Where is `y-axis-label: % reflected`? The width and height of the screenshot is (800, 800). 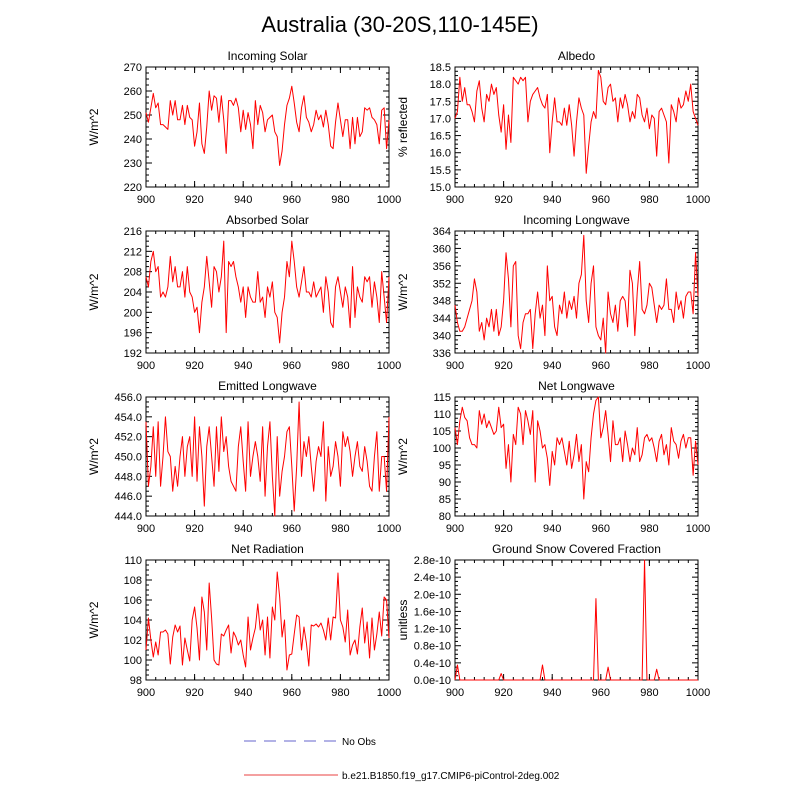
y-axis-label: % reflected is located at coordinates (403, 127).